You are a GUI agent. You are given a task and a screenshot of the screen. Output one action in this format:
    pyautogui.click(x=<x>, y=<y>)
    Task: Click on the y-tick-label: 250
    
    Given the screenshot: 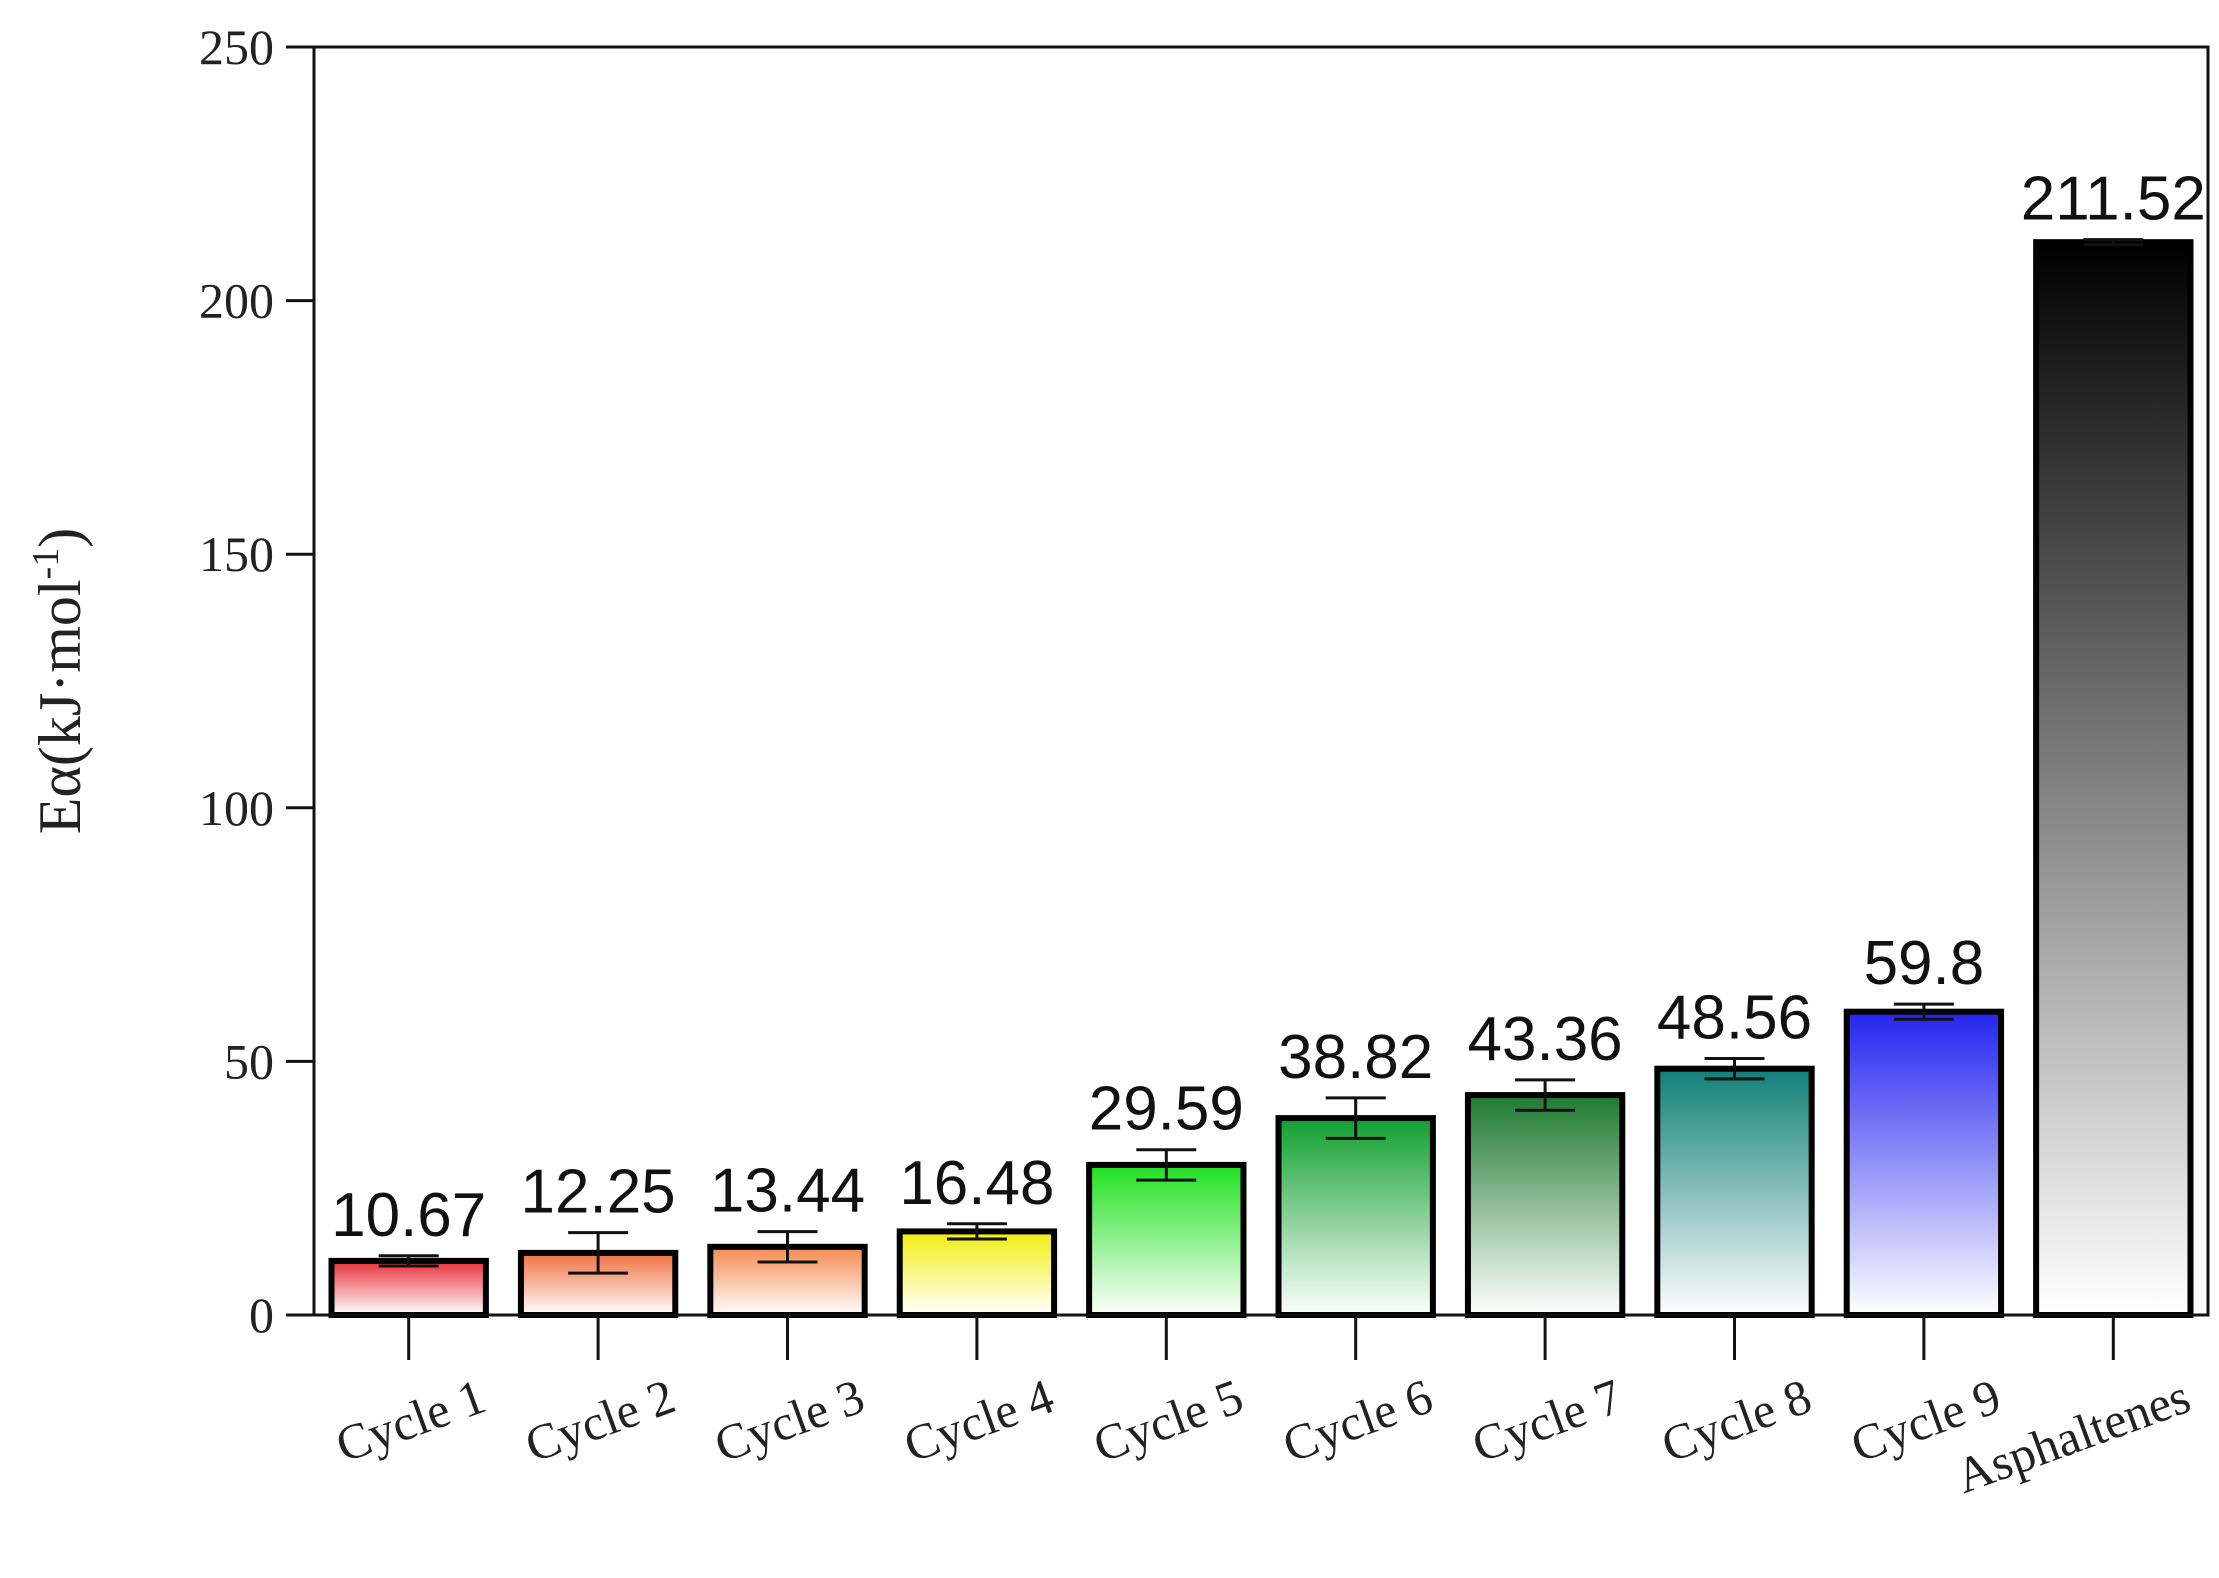 What is the action you would take?
    pyautogui.click(x=236, y=47)
    